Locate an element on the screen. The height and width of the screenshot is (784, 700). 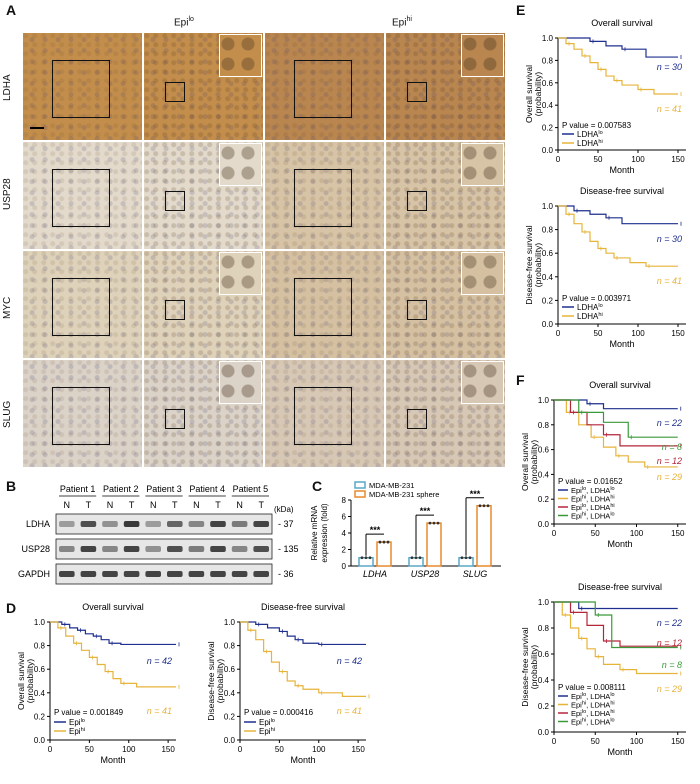
header-epilo: Epilo is located at coordinates (184, 22).